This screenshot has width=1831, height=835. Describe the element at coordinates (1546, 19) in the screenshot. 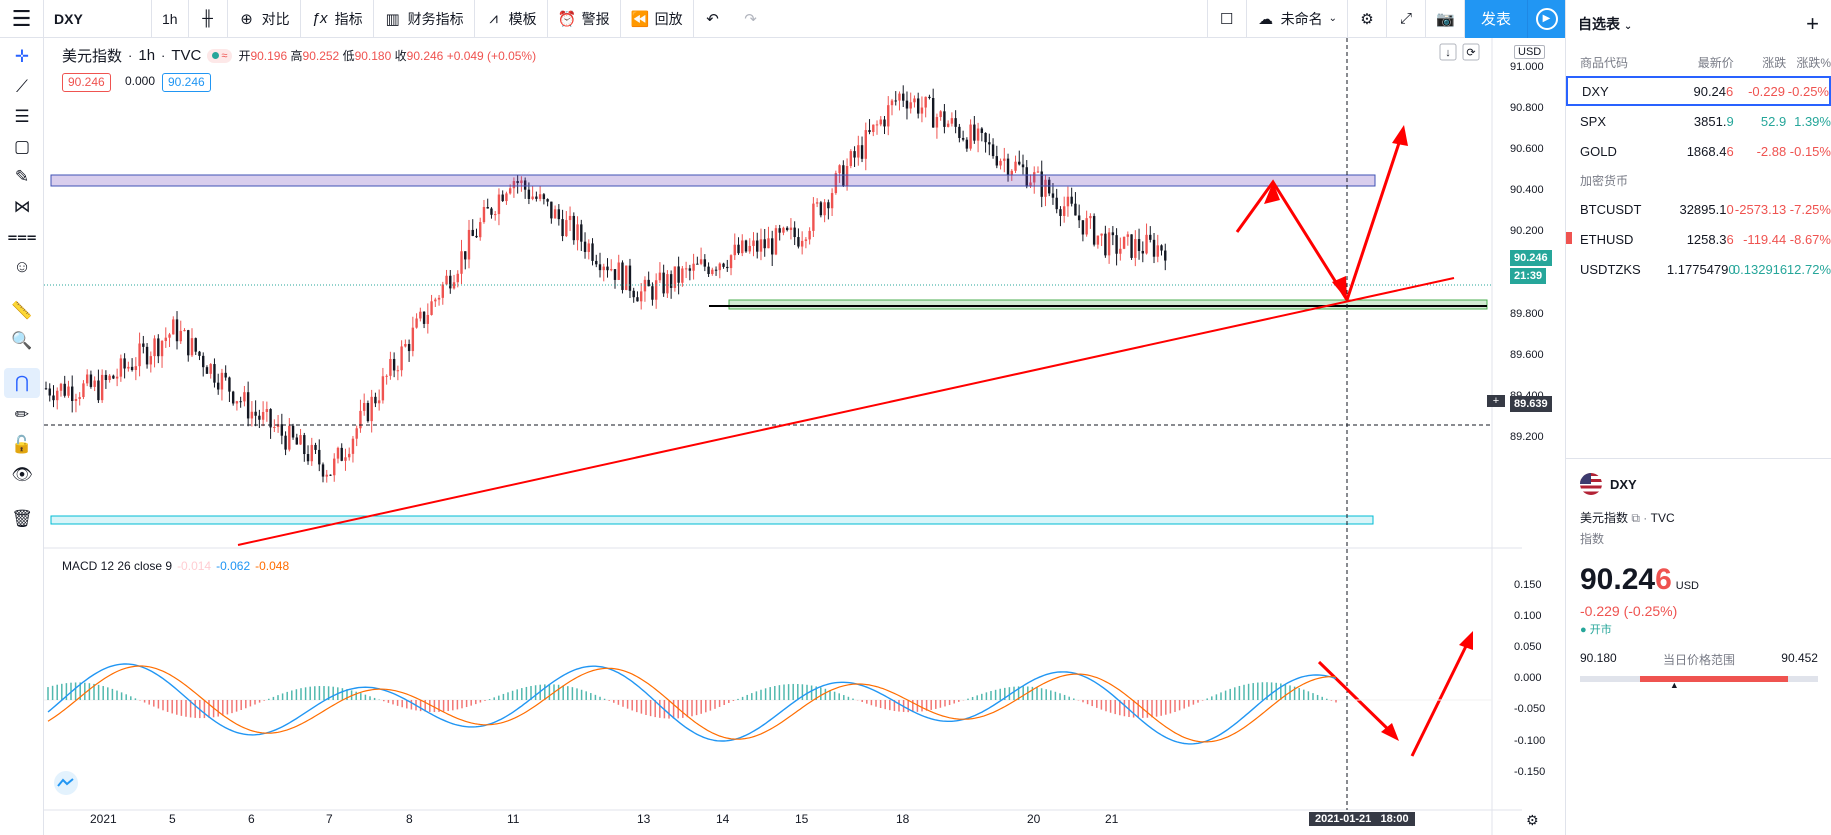

I see `play-button: ▶` at that location.